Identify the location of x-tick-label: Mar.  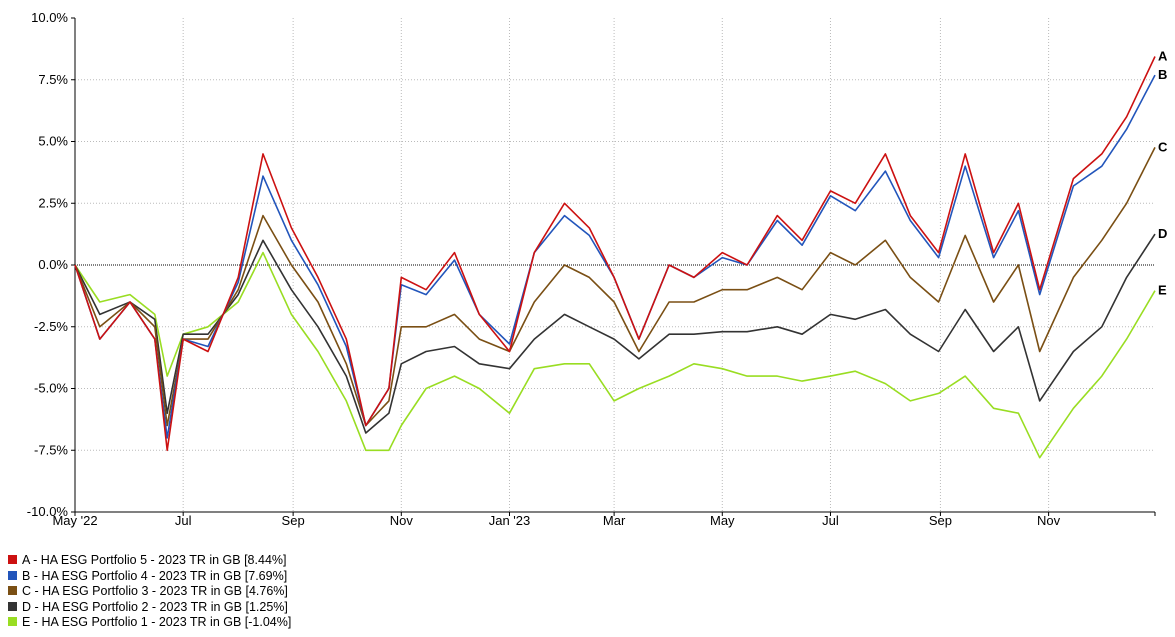
(614, 520).